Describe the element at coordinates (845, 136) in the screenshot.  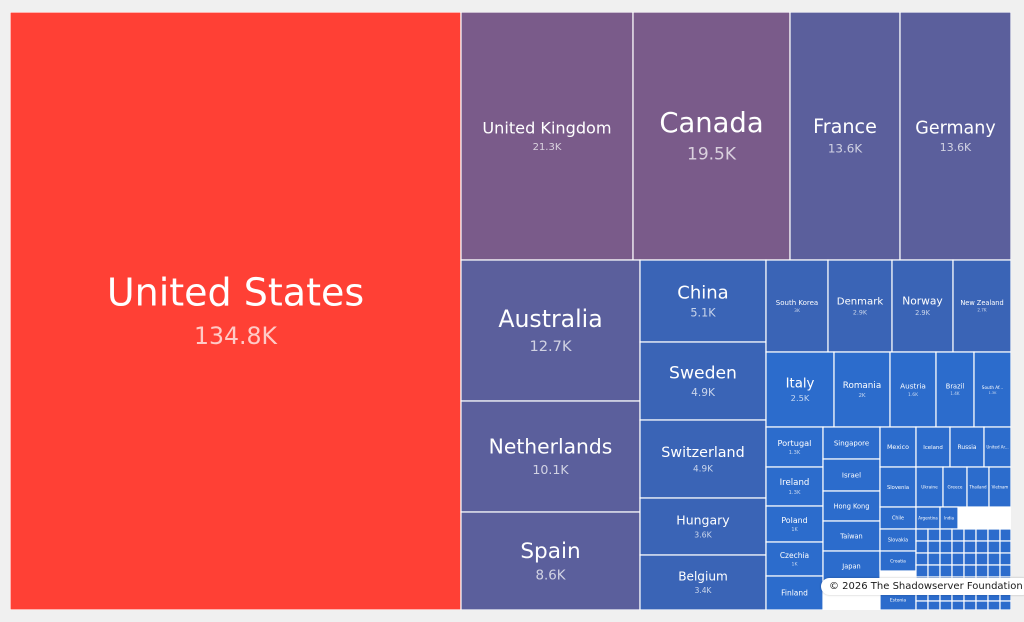
I see `treemap-tile-france: France 13.6K` at that location.